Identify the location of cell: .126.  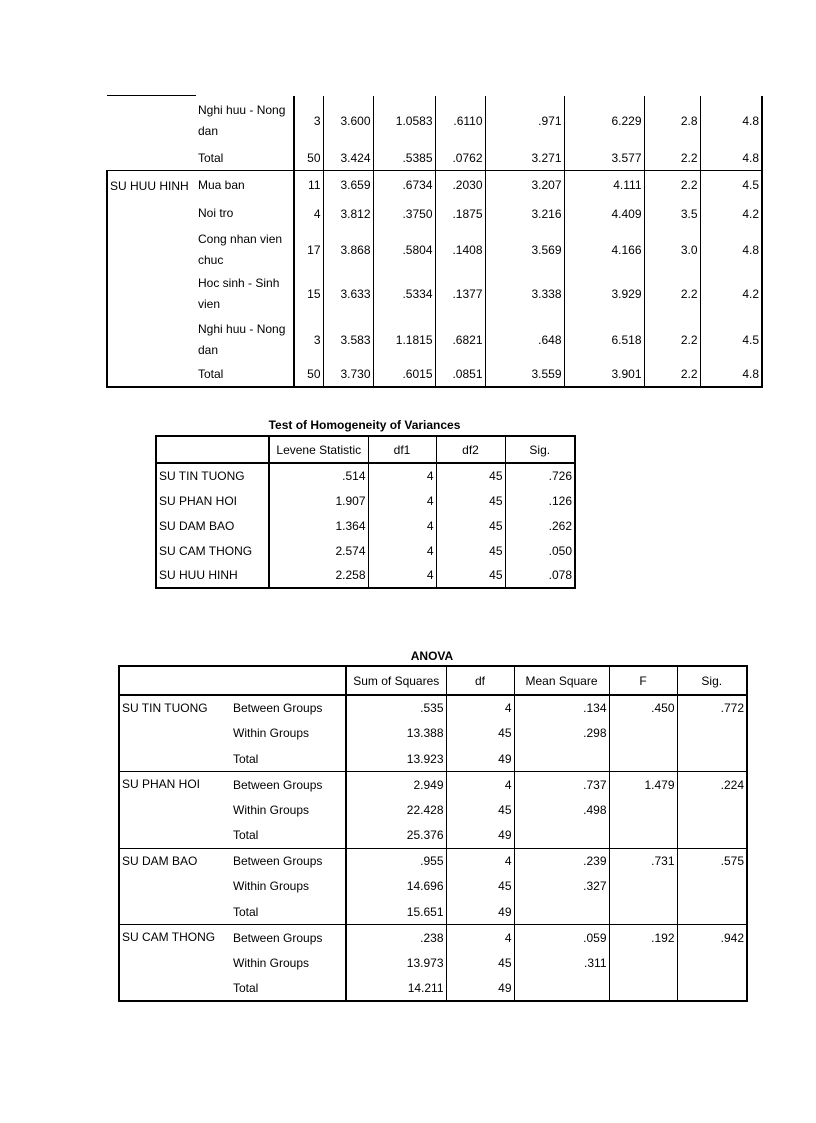
(540, 500).